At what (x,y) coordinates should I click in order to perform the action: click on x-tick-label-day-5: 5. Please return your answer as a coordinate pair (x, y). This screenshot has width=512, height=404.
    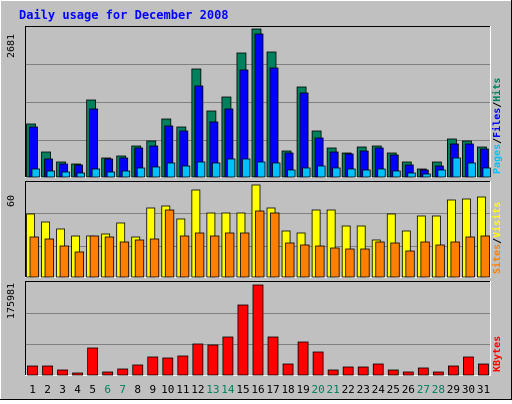
    Looking at the image, I should click on (92, 389).